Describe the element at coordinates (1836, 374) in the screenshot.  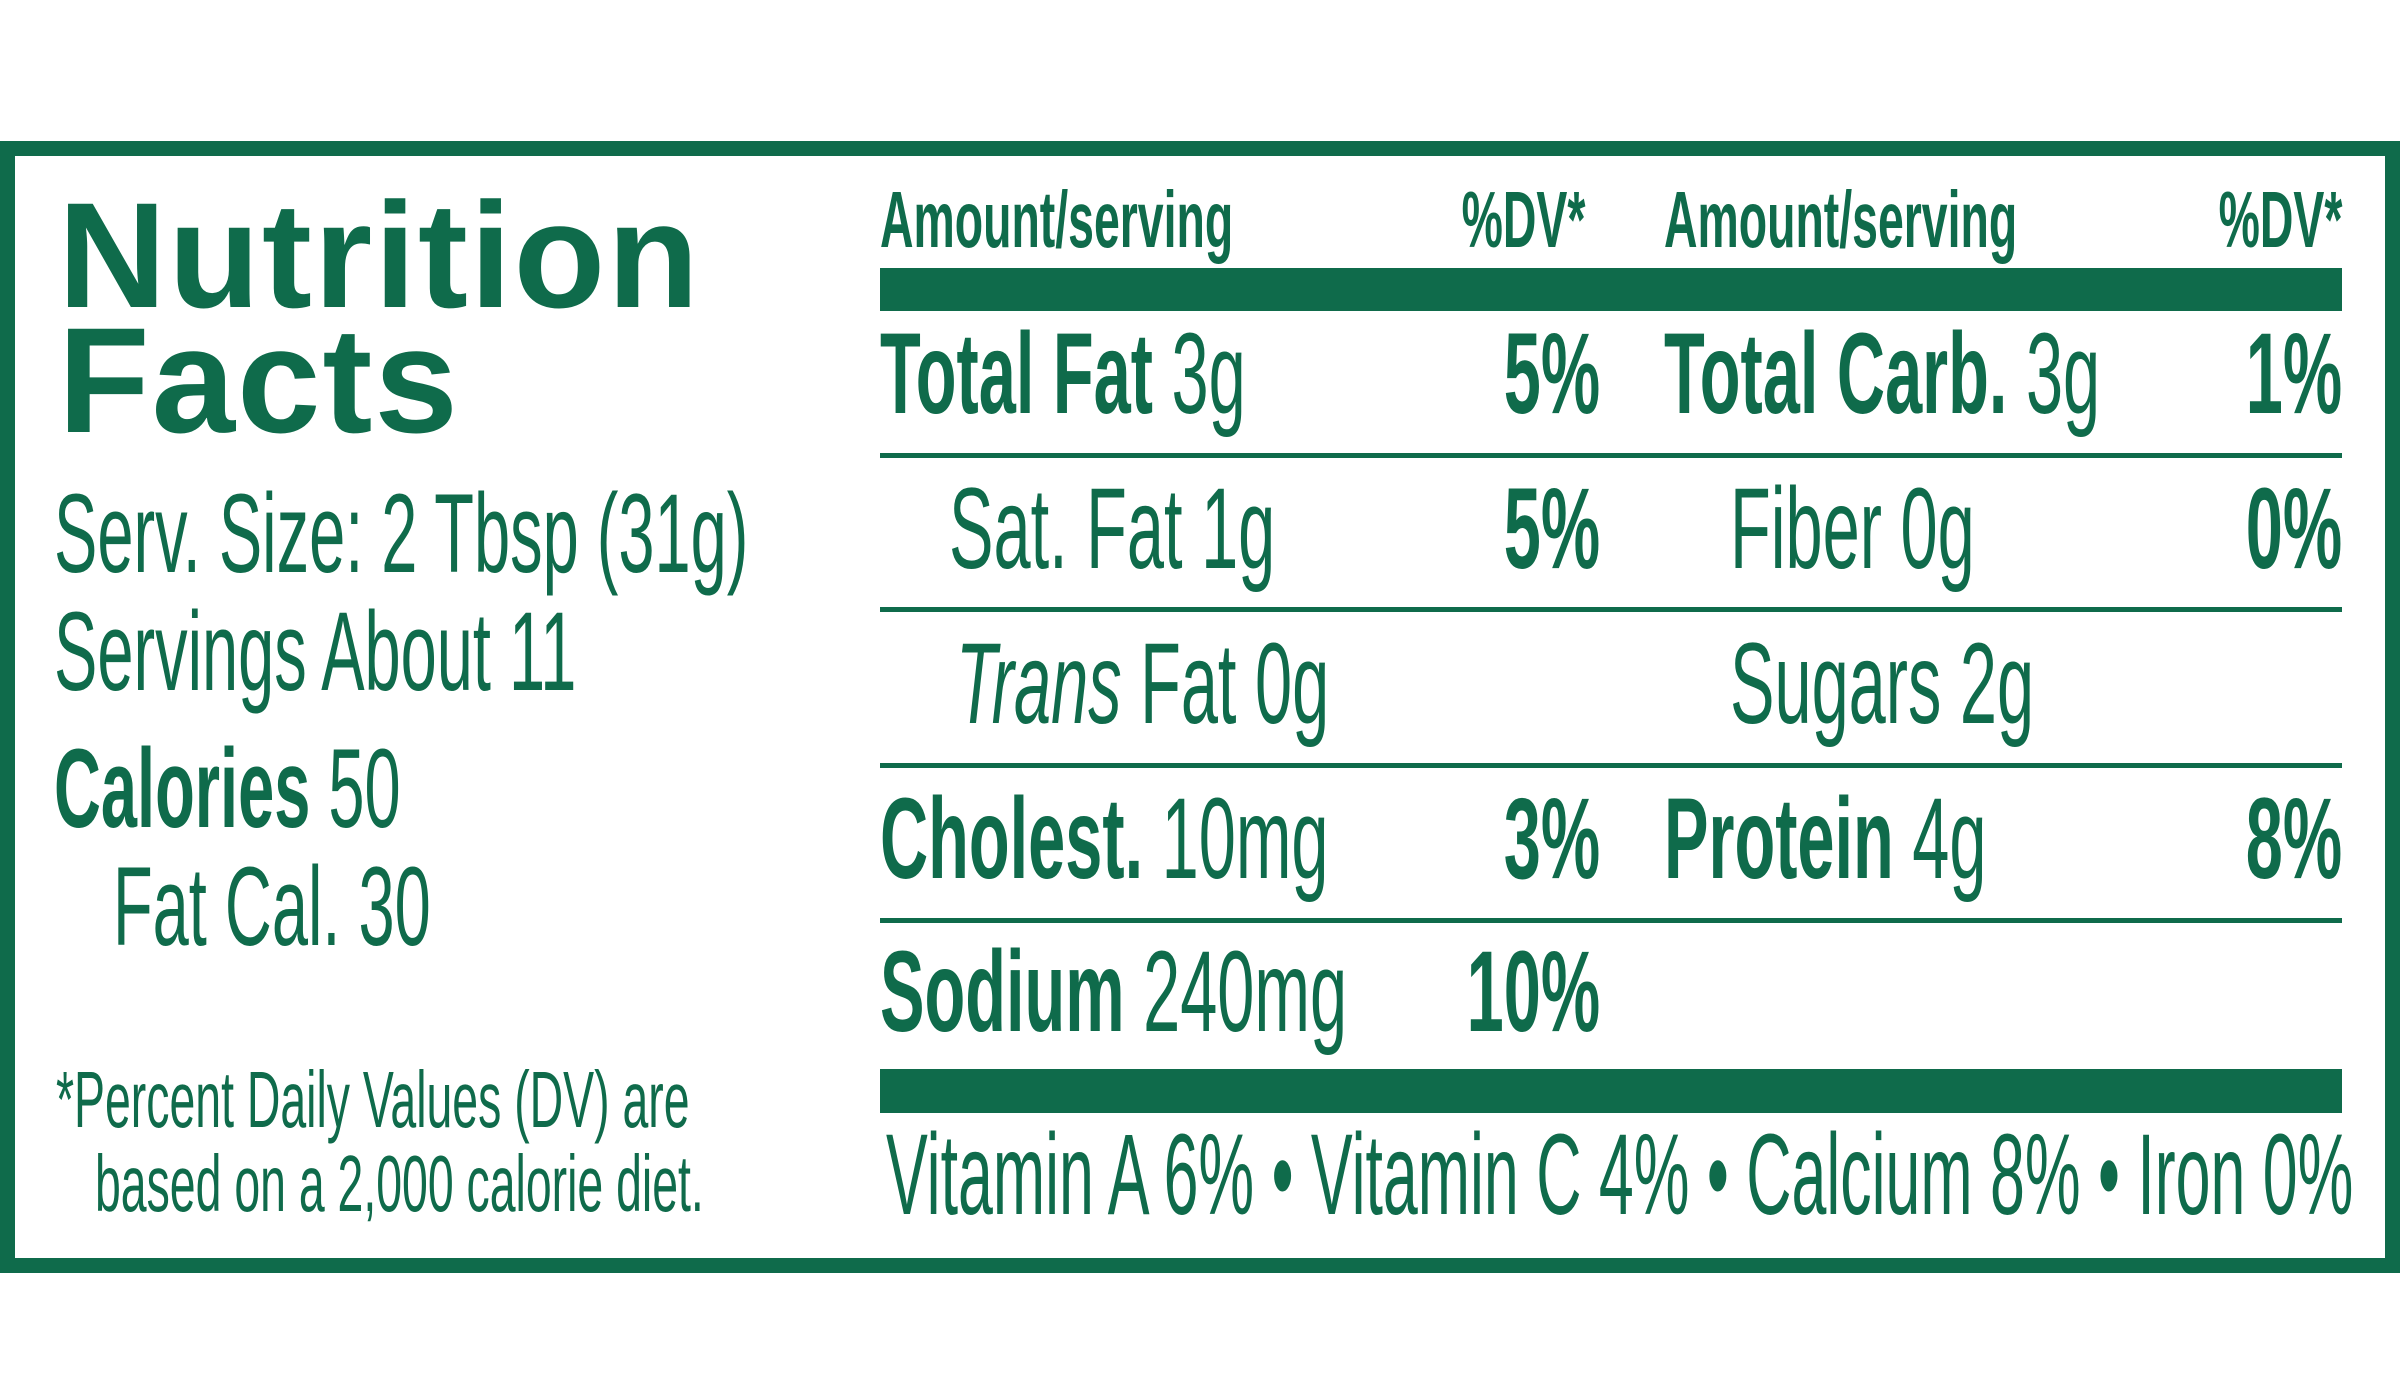
I see `total-carb-label: Total Carb.` at that location.